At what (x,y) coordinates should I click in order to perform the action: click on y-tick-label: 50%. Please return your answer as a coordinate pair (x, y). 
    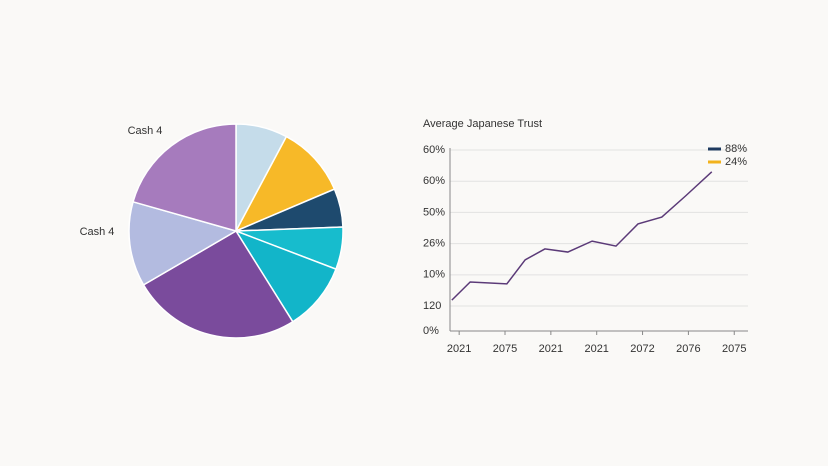
    Looking at the image, I should click on (434, 212).